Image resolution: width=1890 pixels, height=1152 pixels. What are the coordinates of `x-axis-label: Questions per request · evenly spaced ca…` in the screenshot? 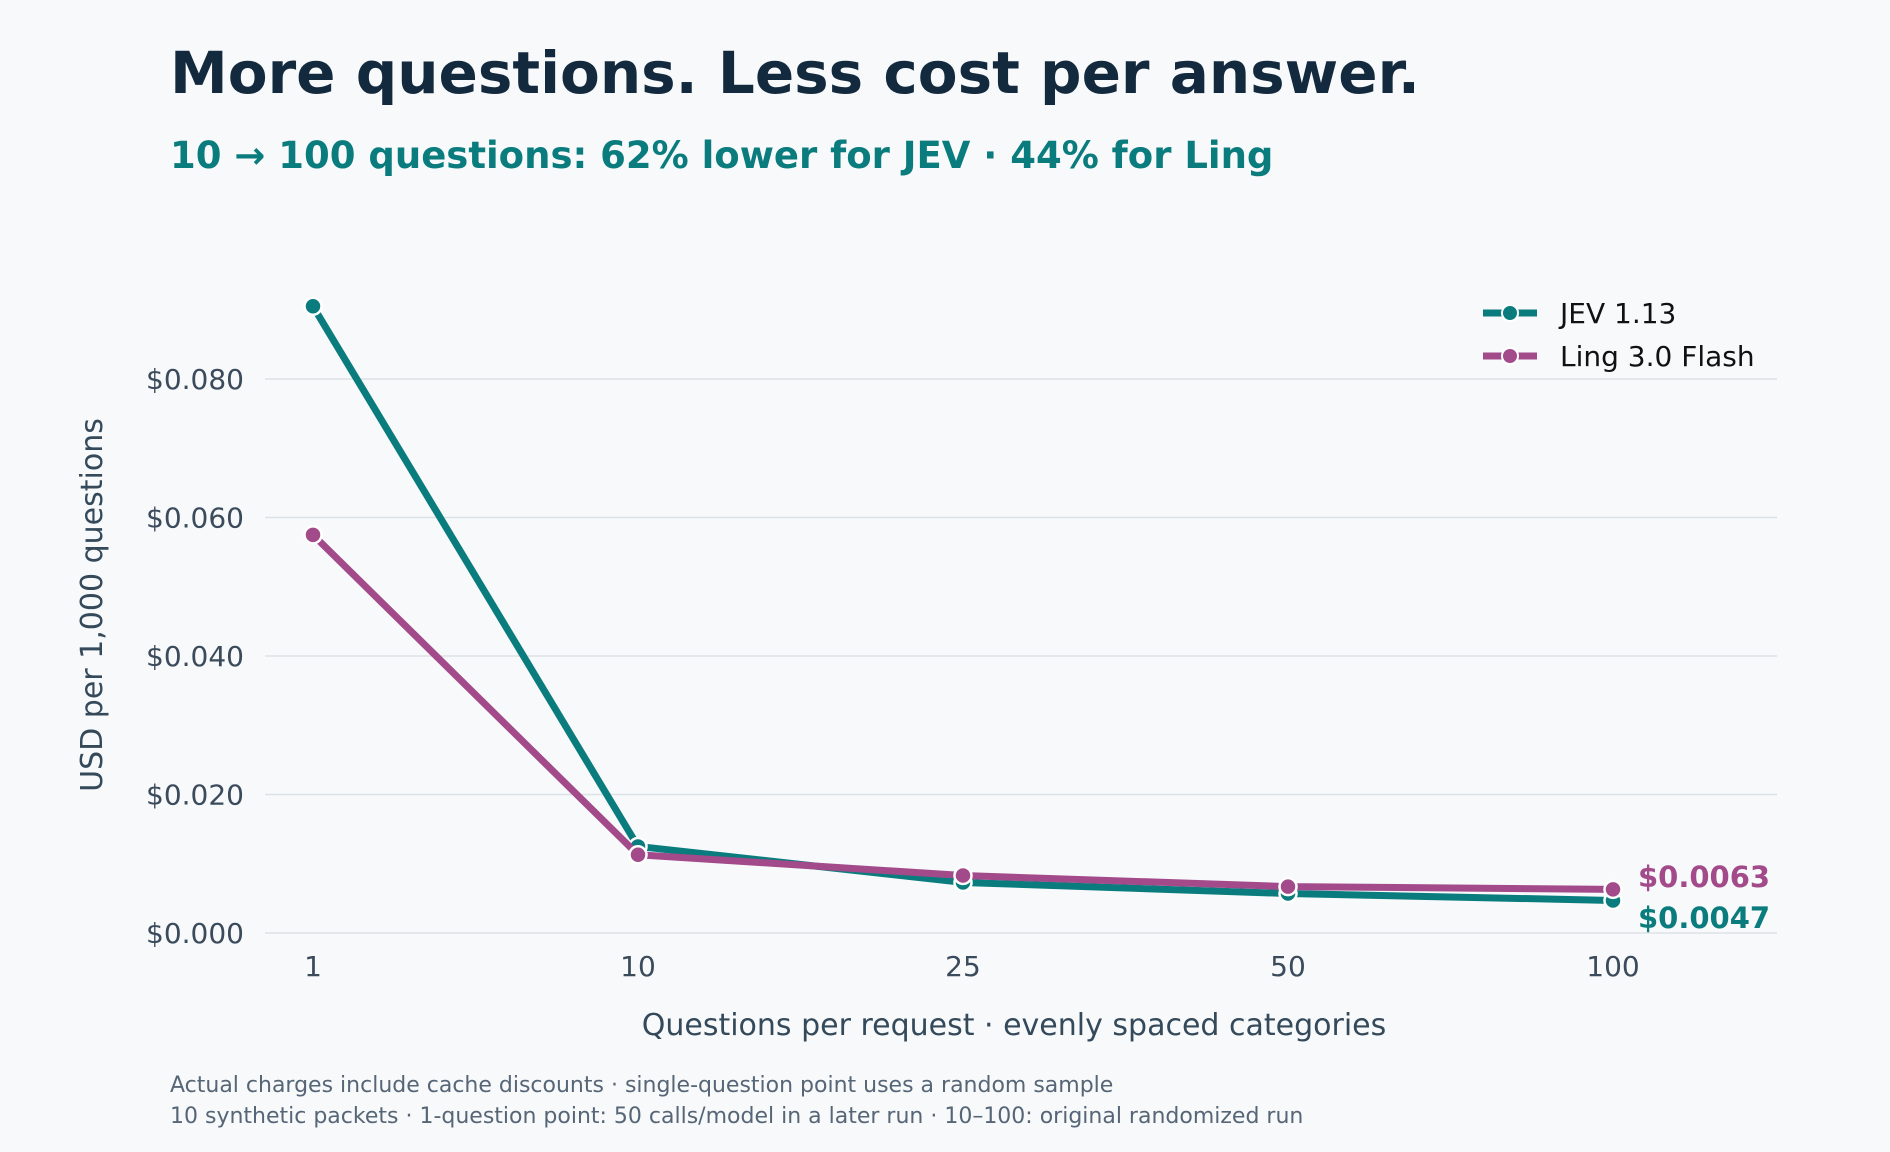 It's located at (1014, 1025).